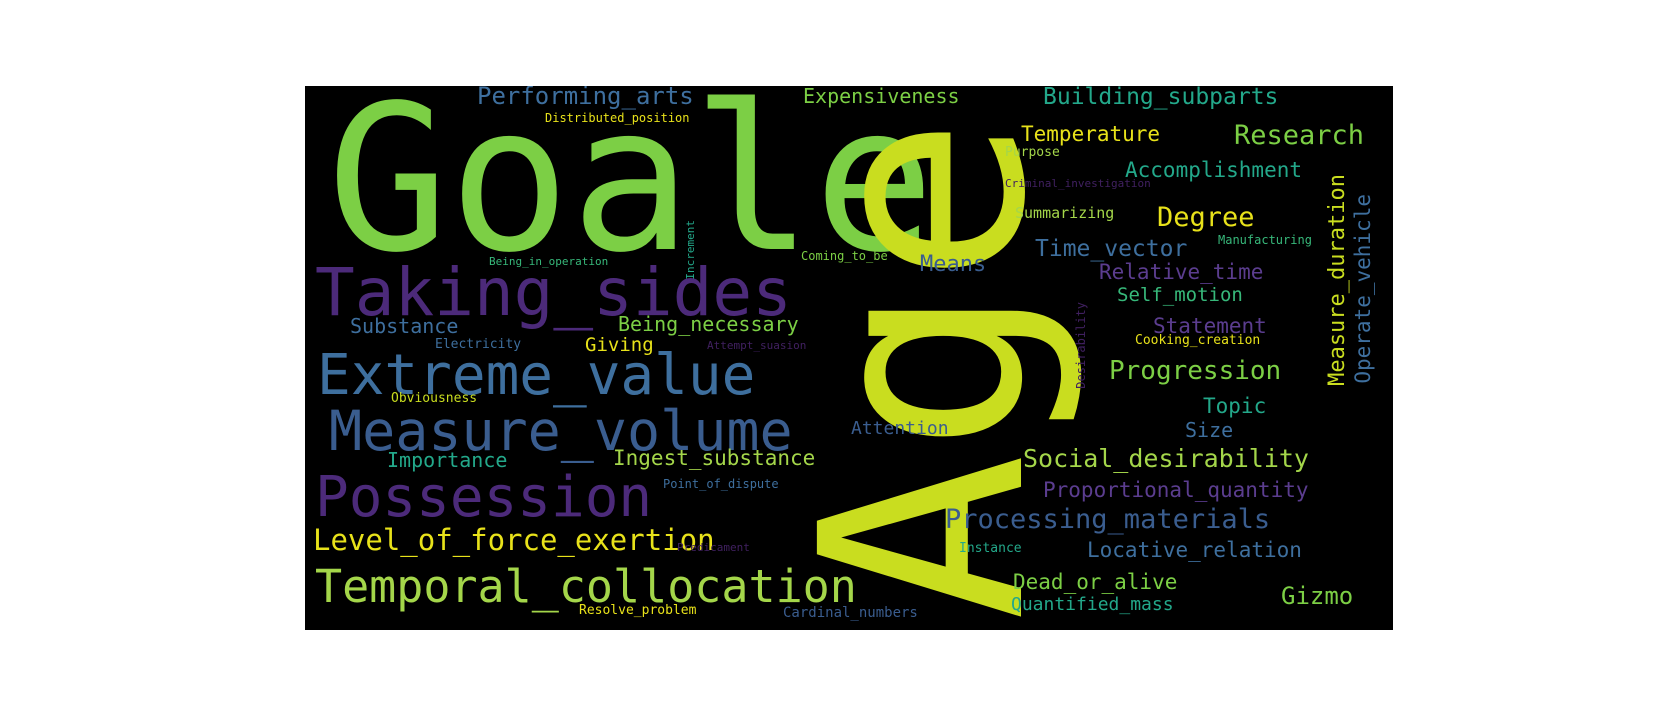  Describe the element at coordinates (881, 97) in the screenshot. I see `word-expensiveness: Expensiveness` at that location.